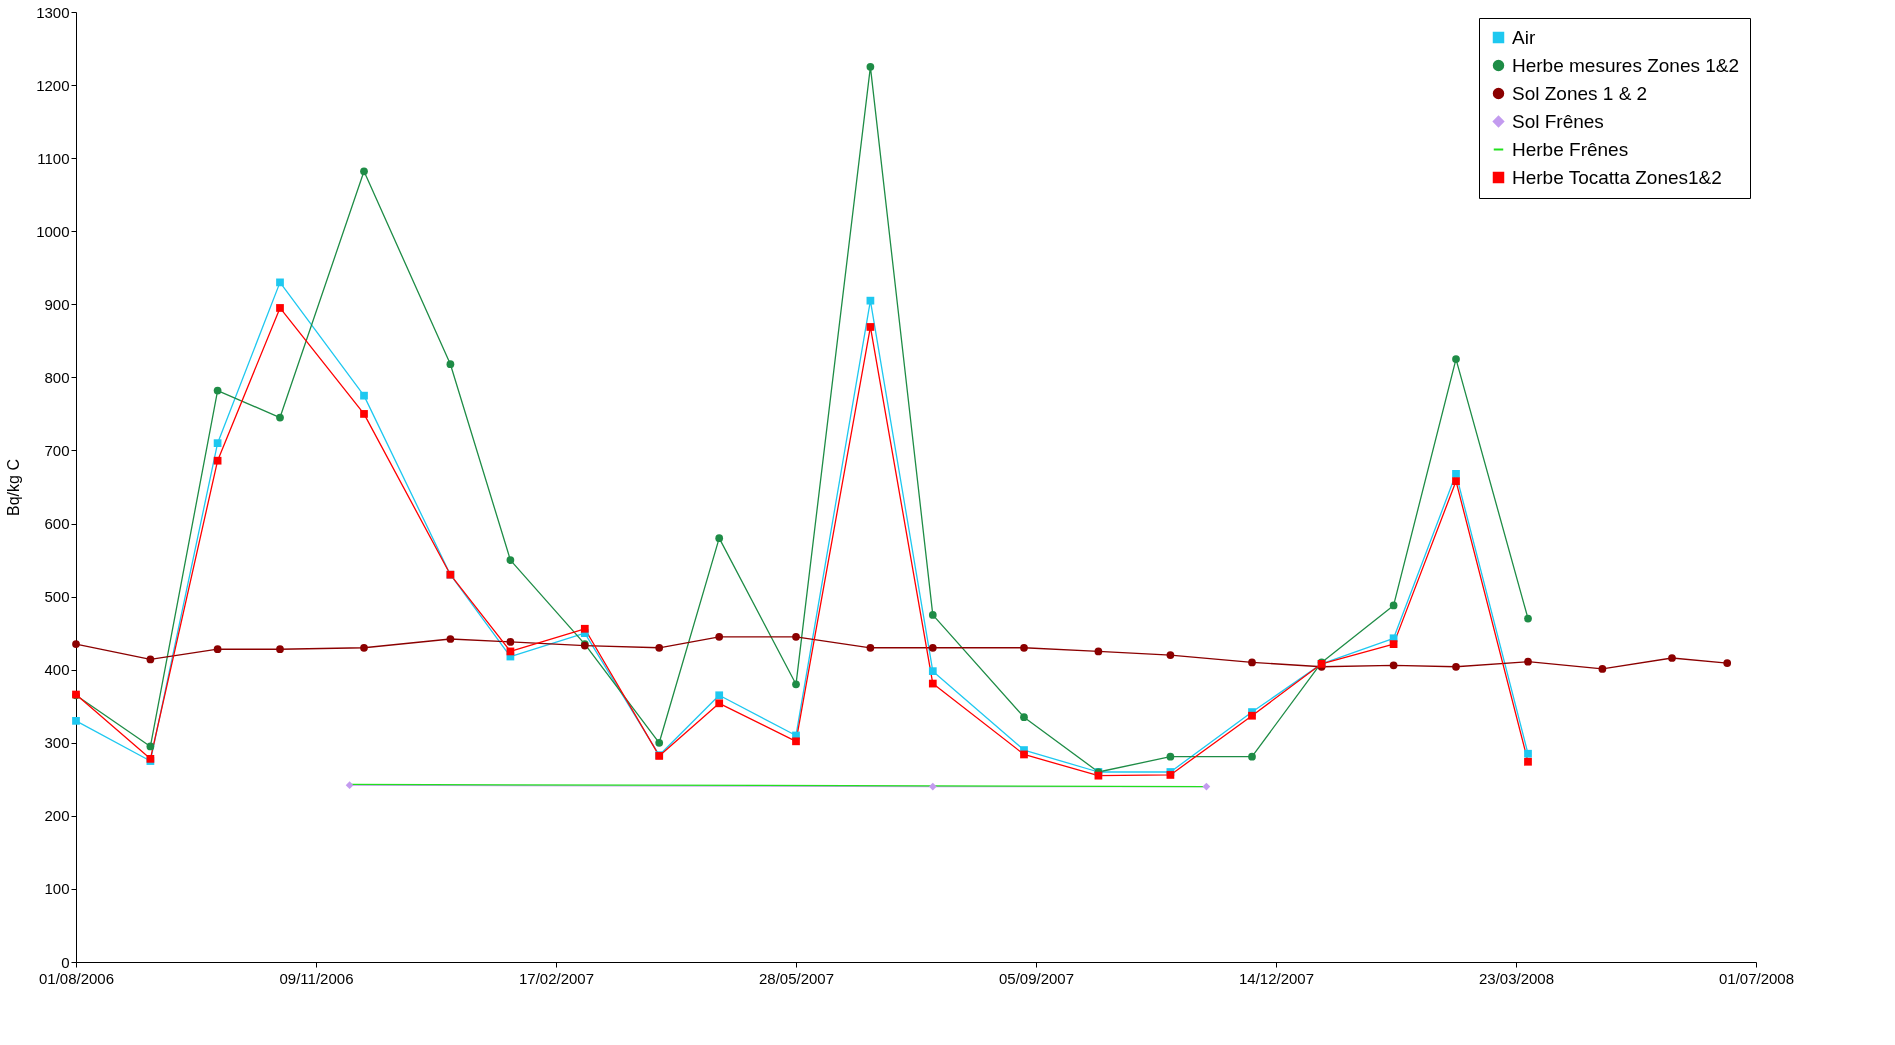 This screenshot has width=1895, height=1045. What do you see at coordinates (1570, 149) in the screenshot?
I see `legend-label: Herbe Frênes` at bounding box center [1570, 149].